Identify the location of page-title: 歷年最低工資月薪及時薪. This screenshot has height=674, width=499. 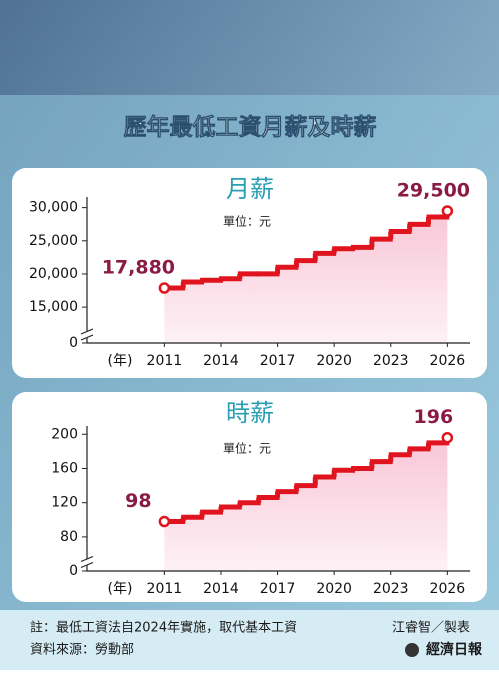
(250, 127).